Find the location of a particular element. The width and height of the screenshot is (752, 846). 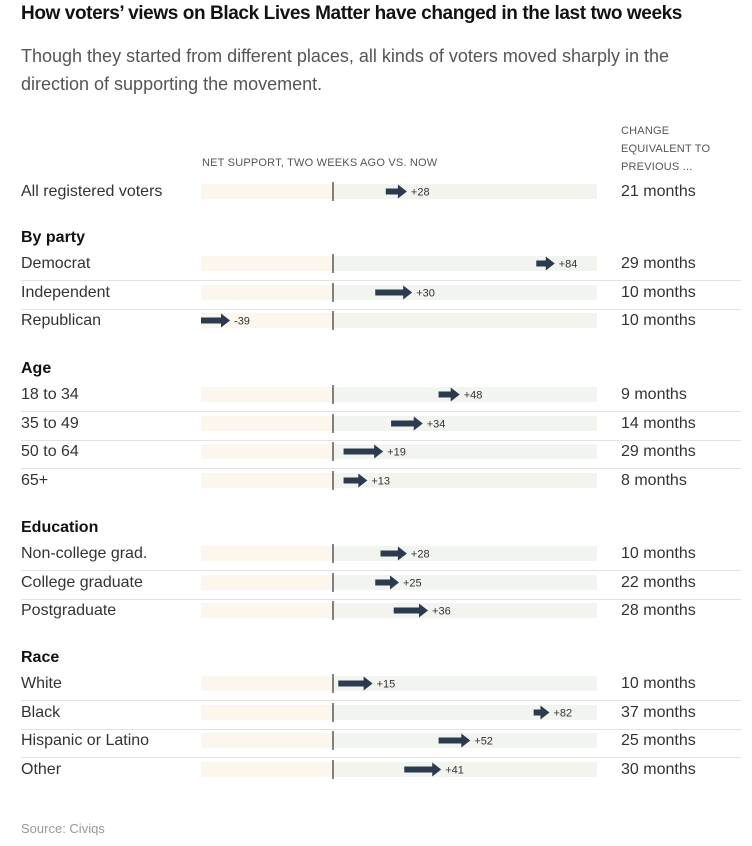

chart-row: All registered voters +28 21 months is located at coordinates (381, 194).